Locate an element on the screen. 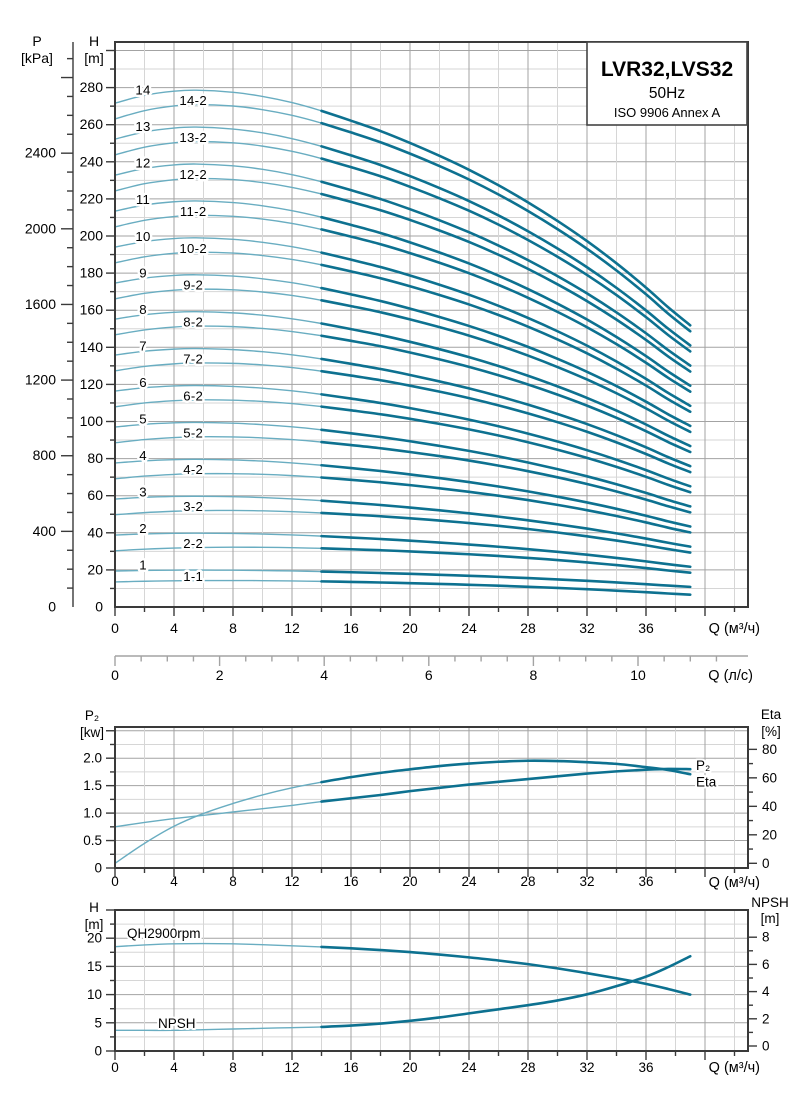 Image resolution: width=795 pixels, height=1105 pixels. curve-5-2-low-flow is located at coordinates (233, 441).